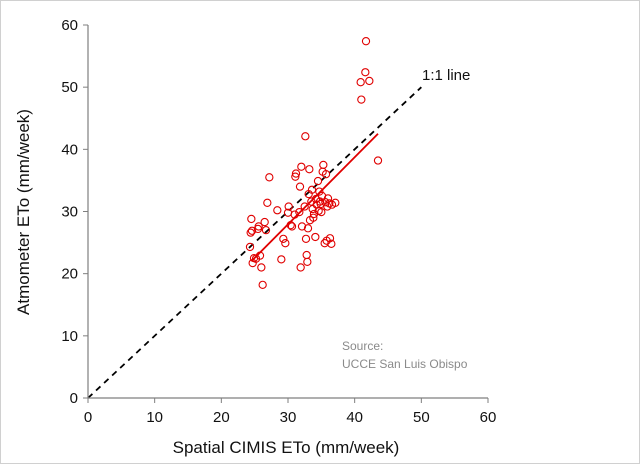 The image size is (640, 464). I want to click on x-tick-label: 30, so click(288, 417).